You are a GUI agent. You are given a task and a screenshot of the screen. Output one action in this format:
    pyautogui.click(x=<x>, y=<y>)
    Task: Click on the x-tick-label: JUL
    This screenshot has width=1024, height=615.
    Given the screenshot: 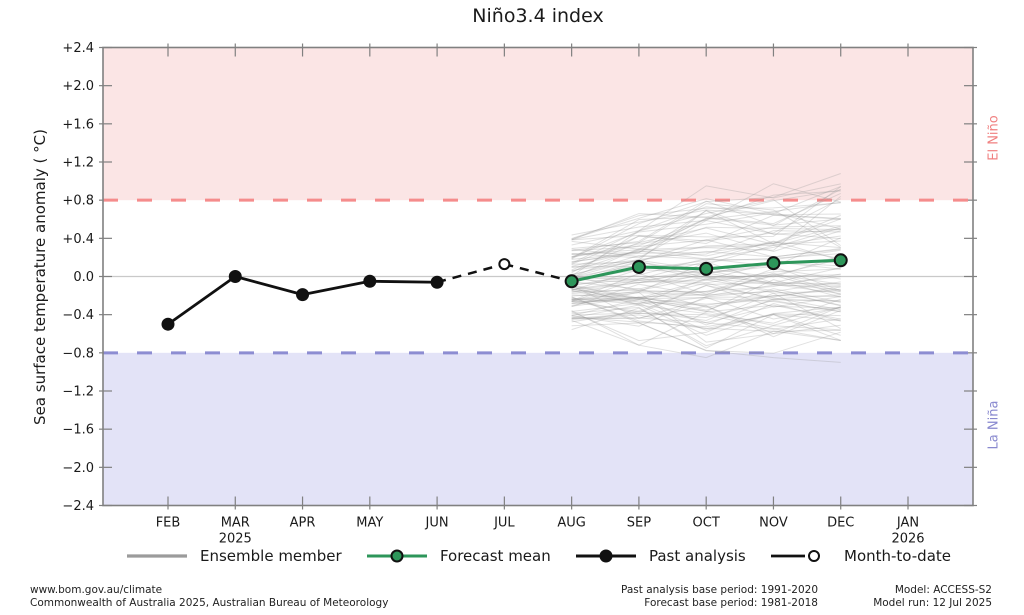 What is the action you would take?
    pyautogui.click(x=504, y=523)
    